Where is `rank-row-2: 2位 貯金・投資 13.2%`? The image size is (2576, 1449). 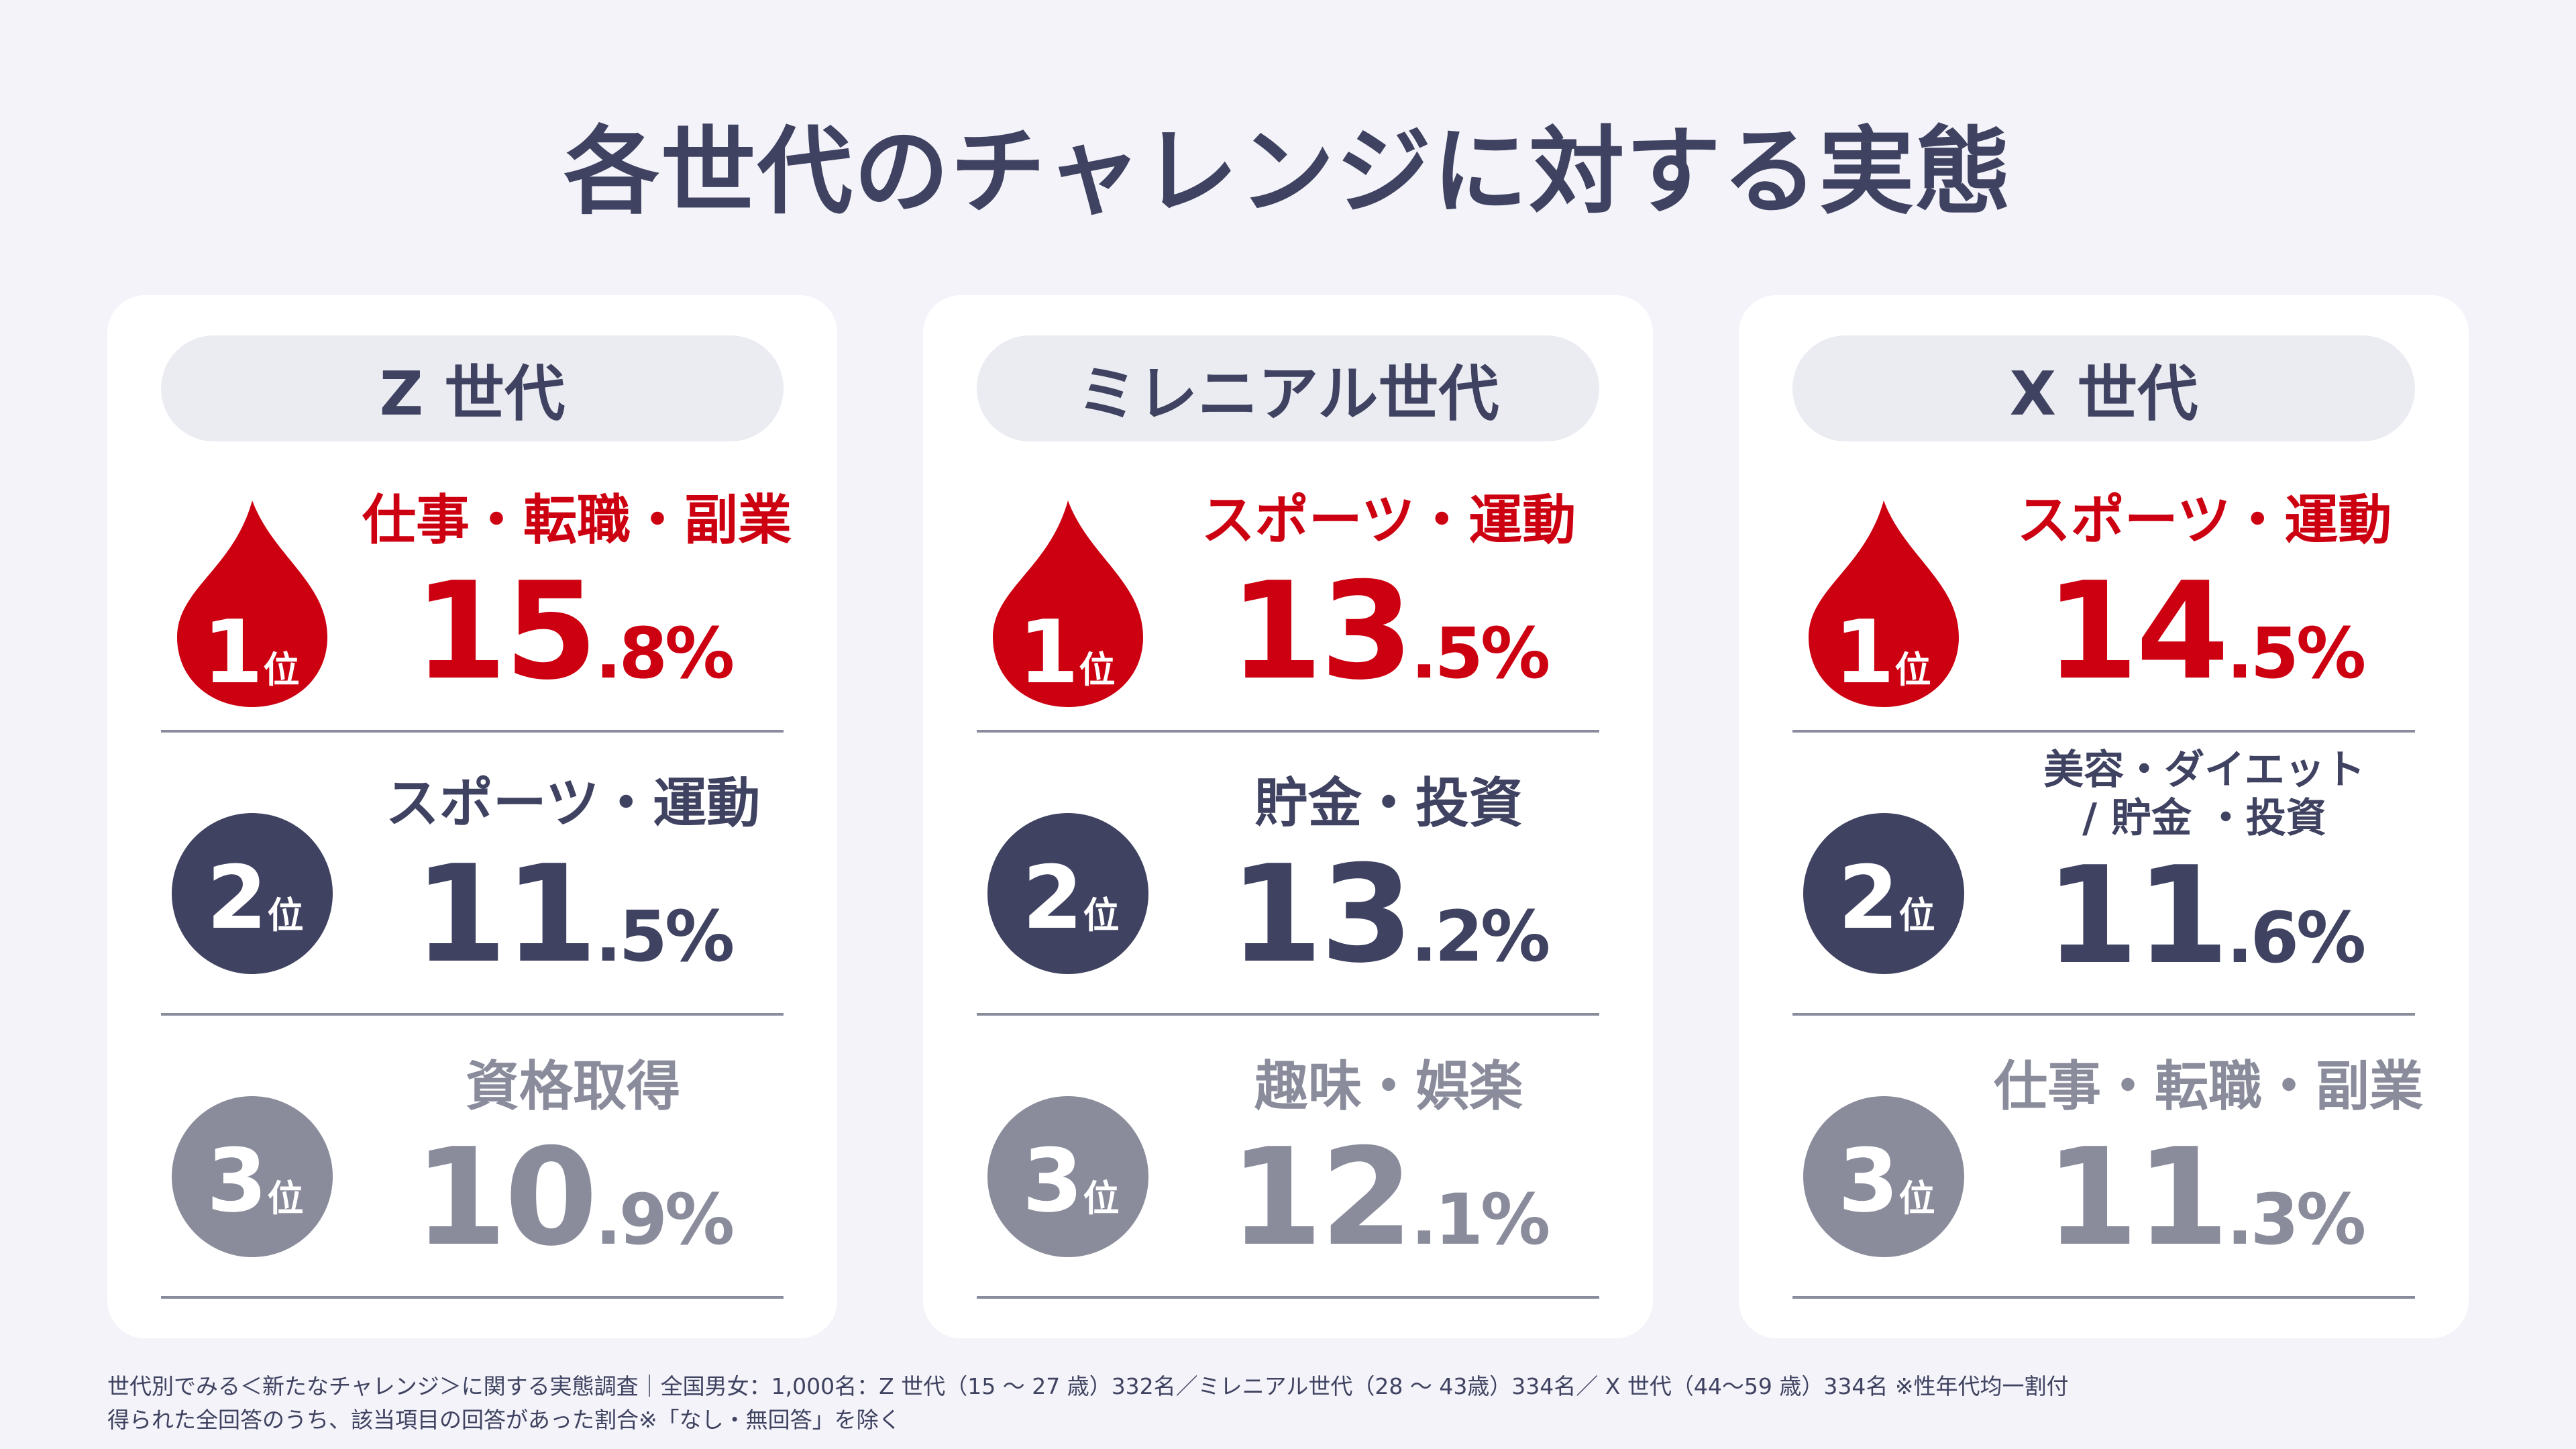 rank-row-2: 2位 貯金・投資 13.2% is located at coordinates (1288, 874).